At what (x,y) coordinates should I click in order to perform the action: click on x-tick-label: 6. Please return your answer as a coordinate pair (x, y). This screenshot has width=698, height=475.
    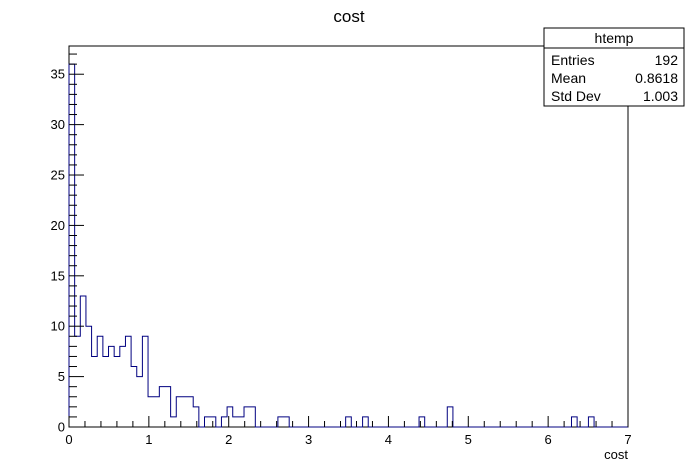
    Looking at the image, I should click on (548, 439).